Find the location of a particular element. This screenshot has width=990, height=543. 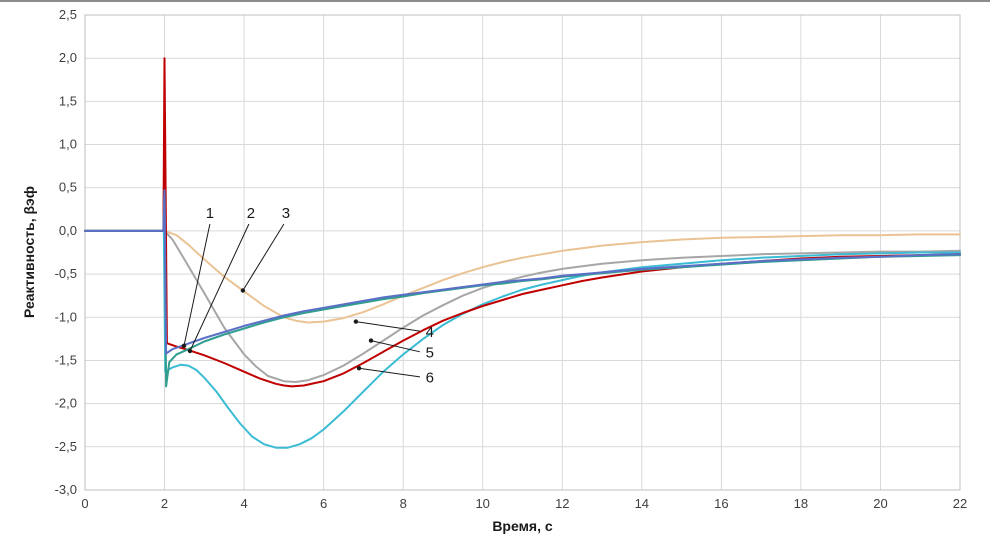

x-tick-label: 22 is located at coordinates (960, 503).